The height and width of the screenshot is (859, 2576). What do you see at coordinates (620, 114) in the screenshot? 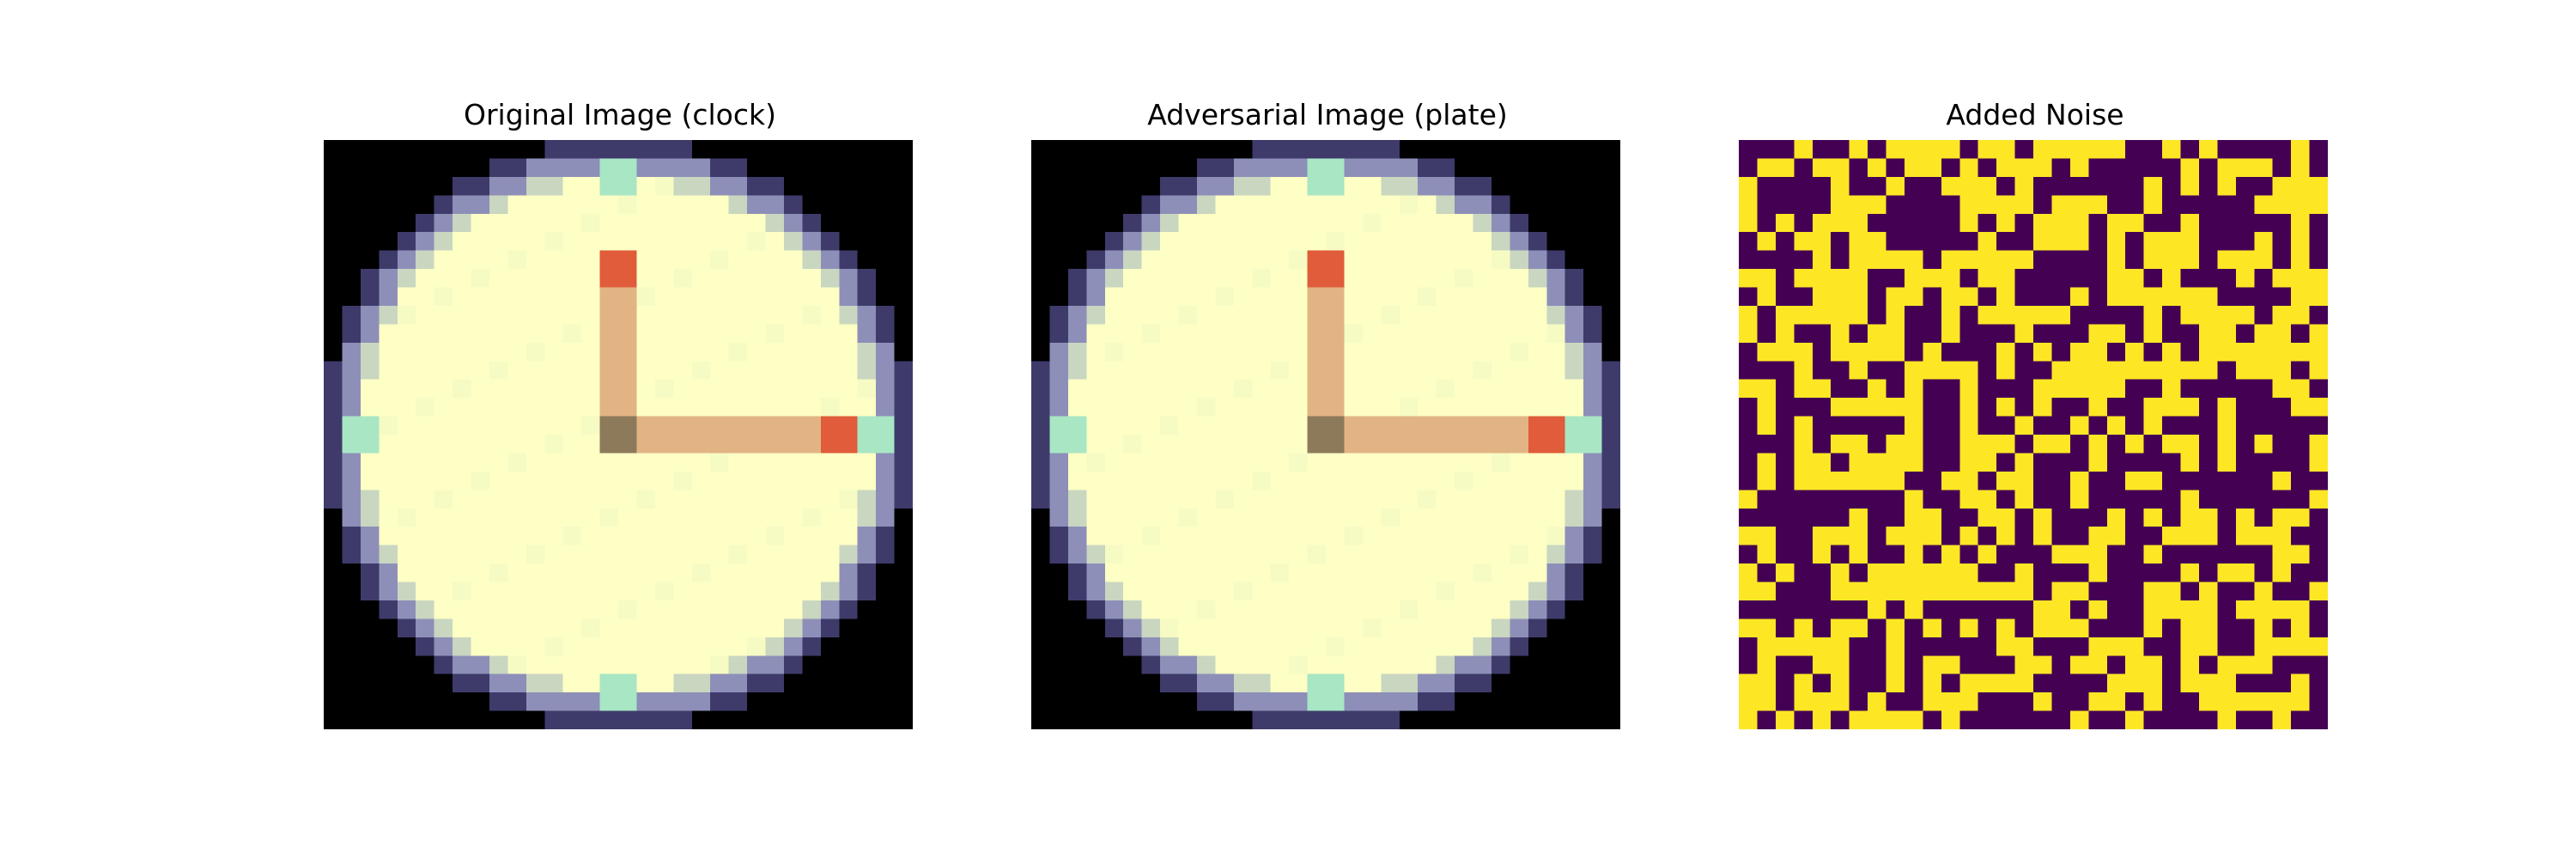
I see `original-image-title: Original Image (clock)` at bounding box center [620, 114].